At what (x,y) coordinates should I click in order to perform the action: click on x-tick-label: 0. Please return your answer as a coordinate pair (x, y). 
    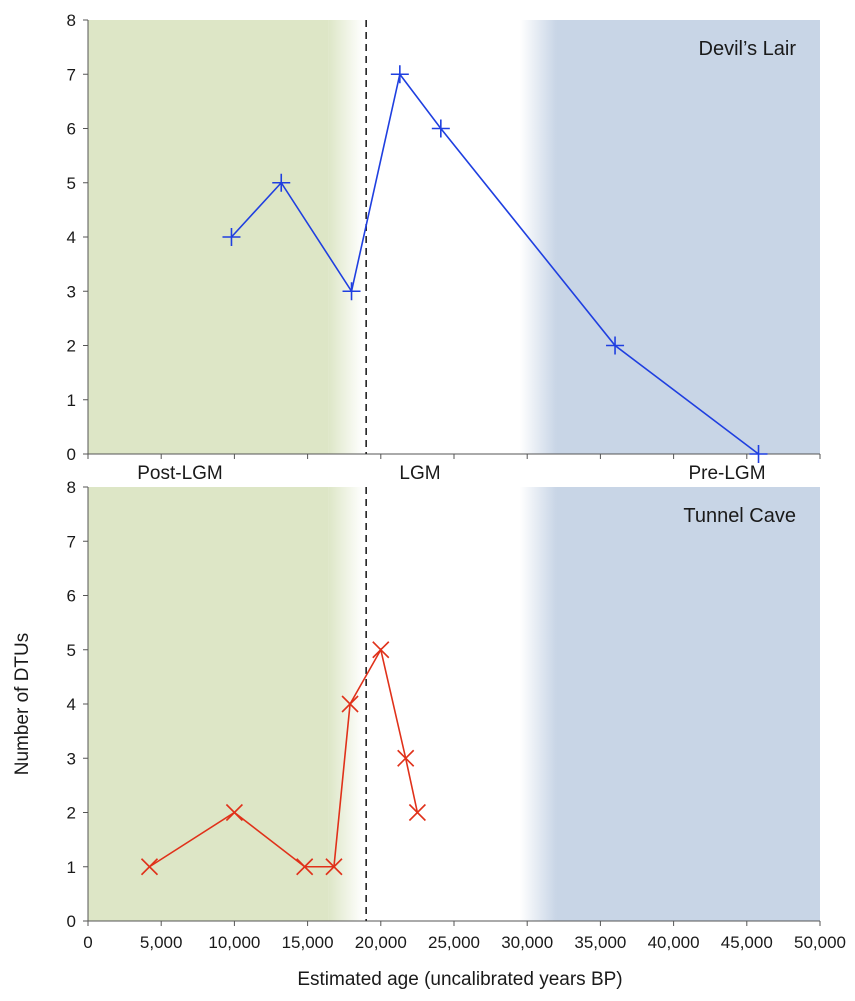
    Looking at the image, I should click on (87, 942).